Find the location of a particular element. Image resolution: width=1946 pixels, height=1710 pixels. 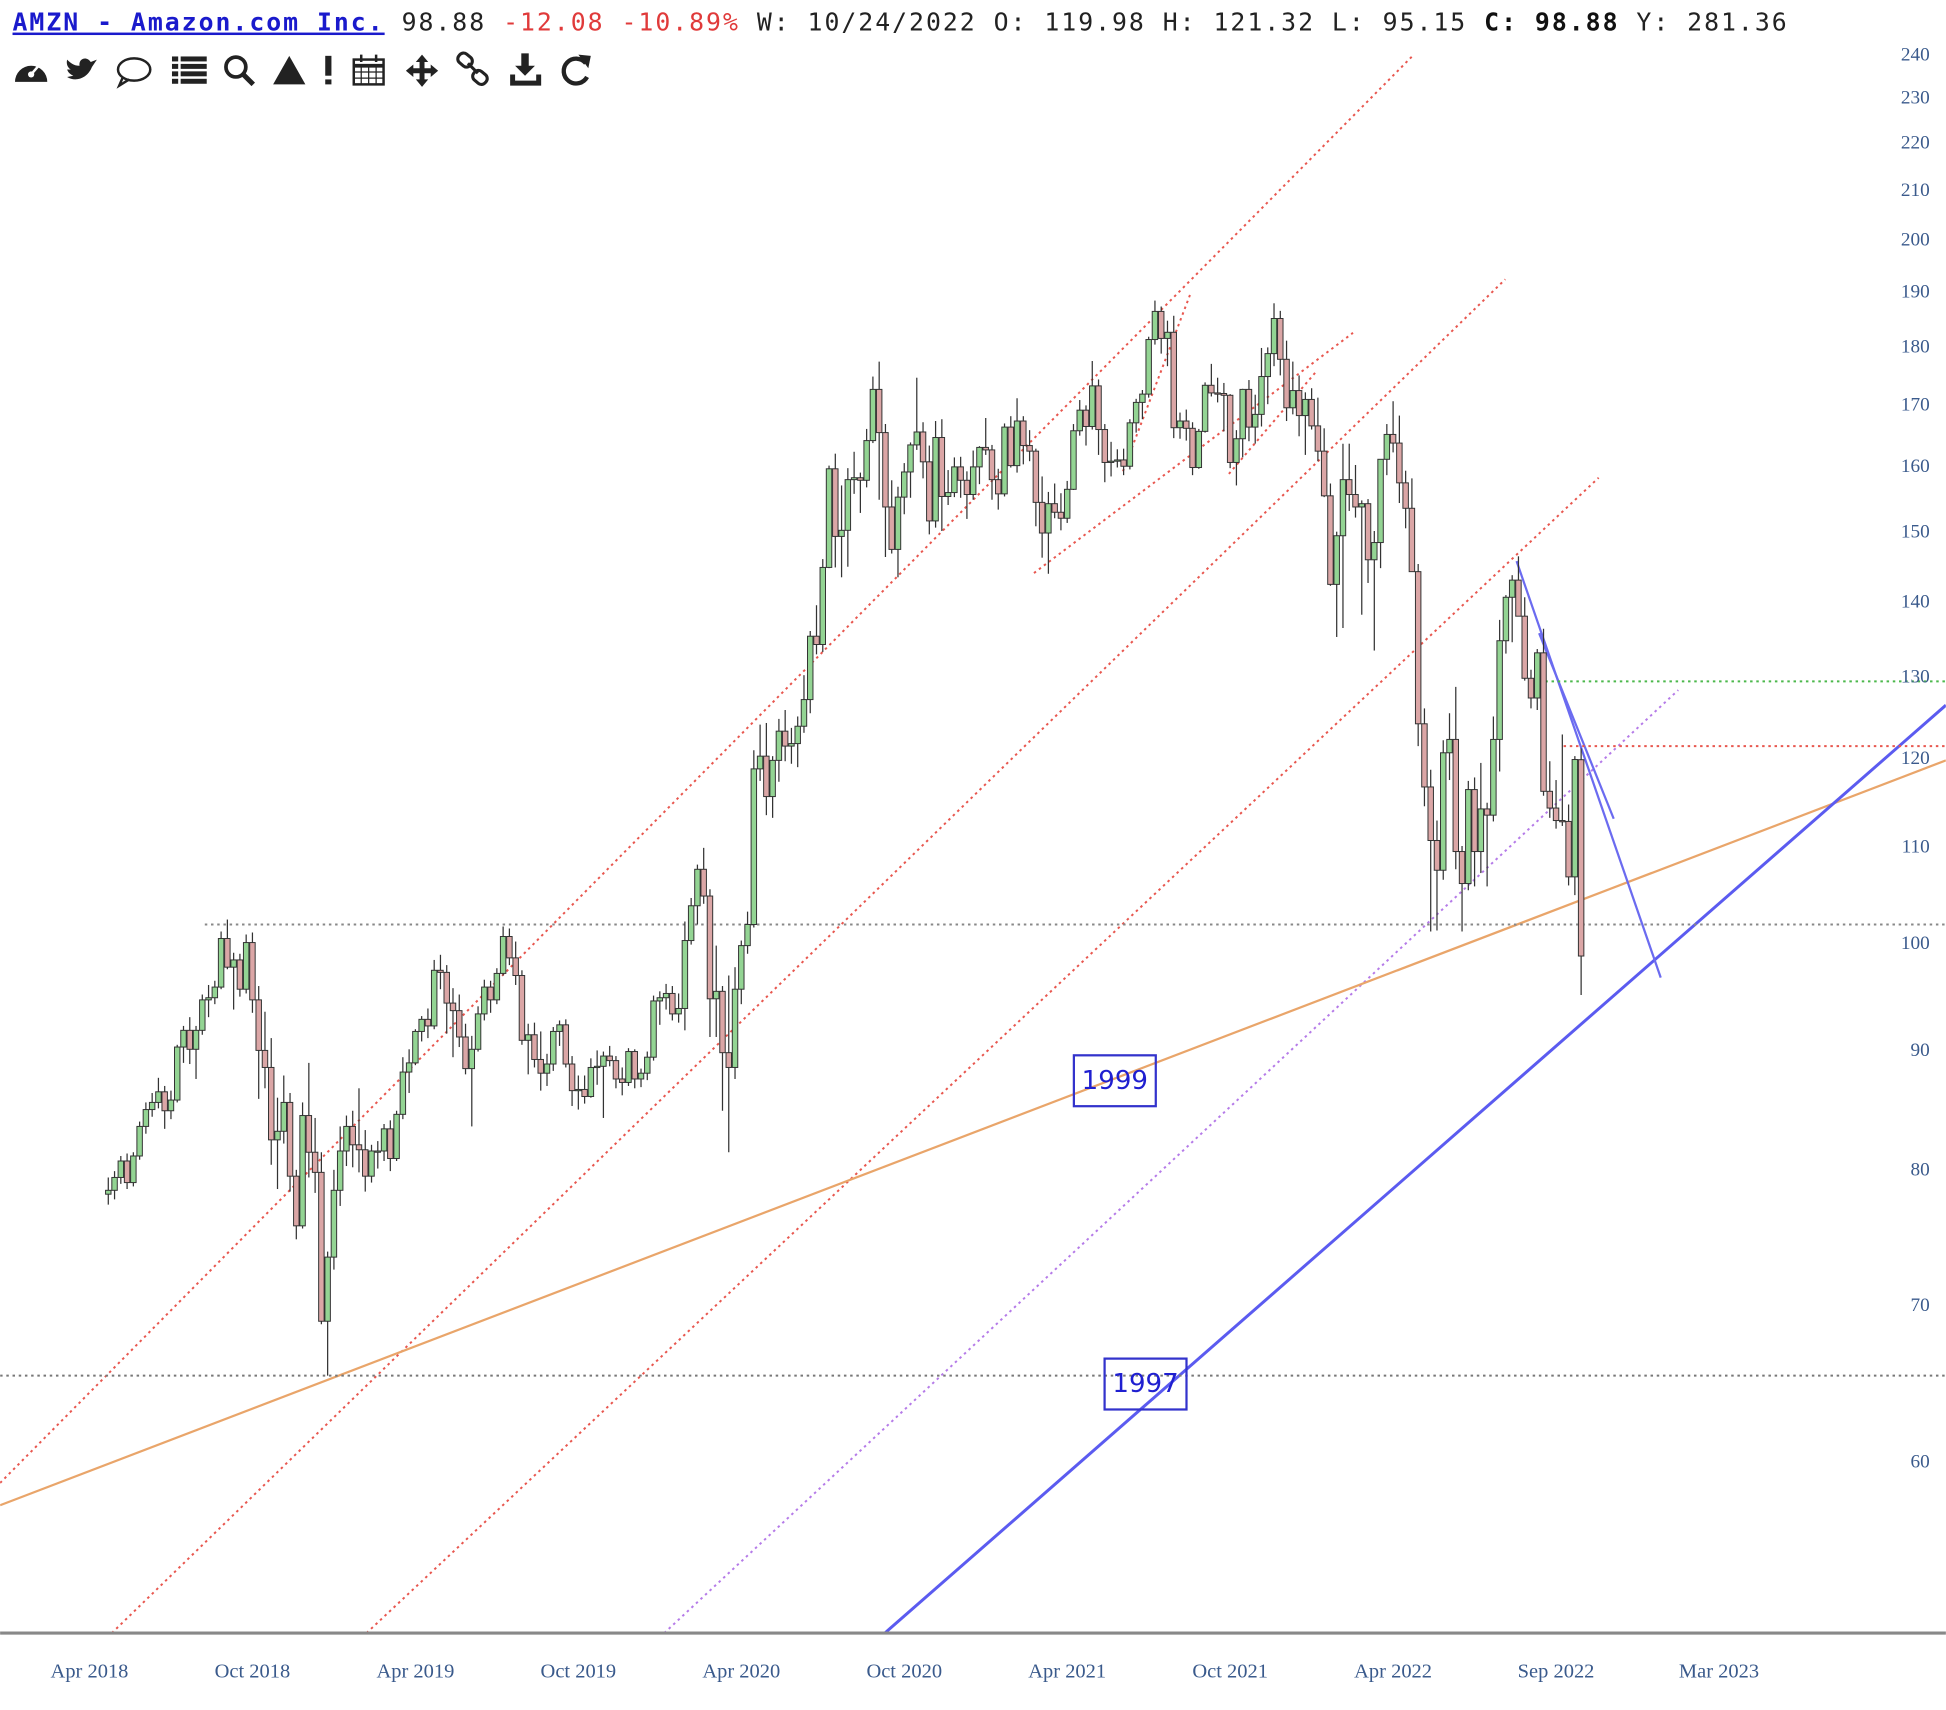

annotation-label: 1999 is located at coordinates (1115, 1081).